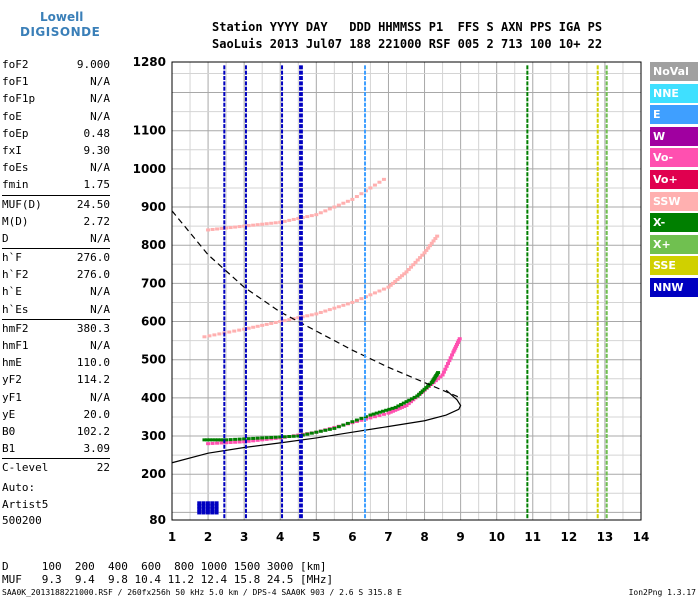 This screenshot has height=600, width=700. What do you see at coordinates (496, 537) in the screenshot?
I see `x-tick-label: 10` at bounding box center [496, 537].